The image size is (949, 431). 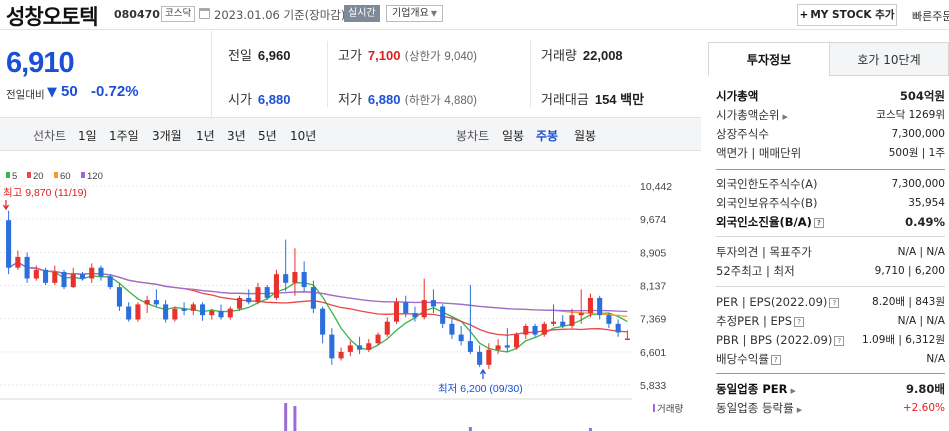 What do you see at coordinates (755, 271) in the screenshot?
I see `info-row-label: 52주최고 | 최저` at bounding box center [755, 271].